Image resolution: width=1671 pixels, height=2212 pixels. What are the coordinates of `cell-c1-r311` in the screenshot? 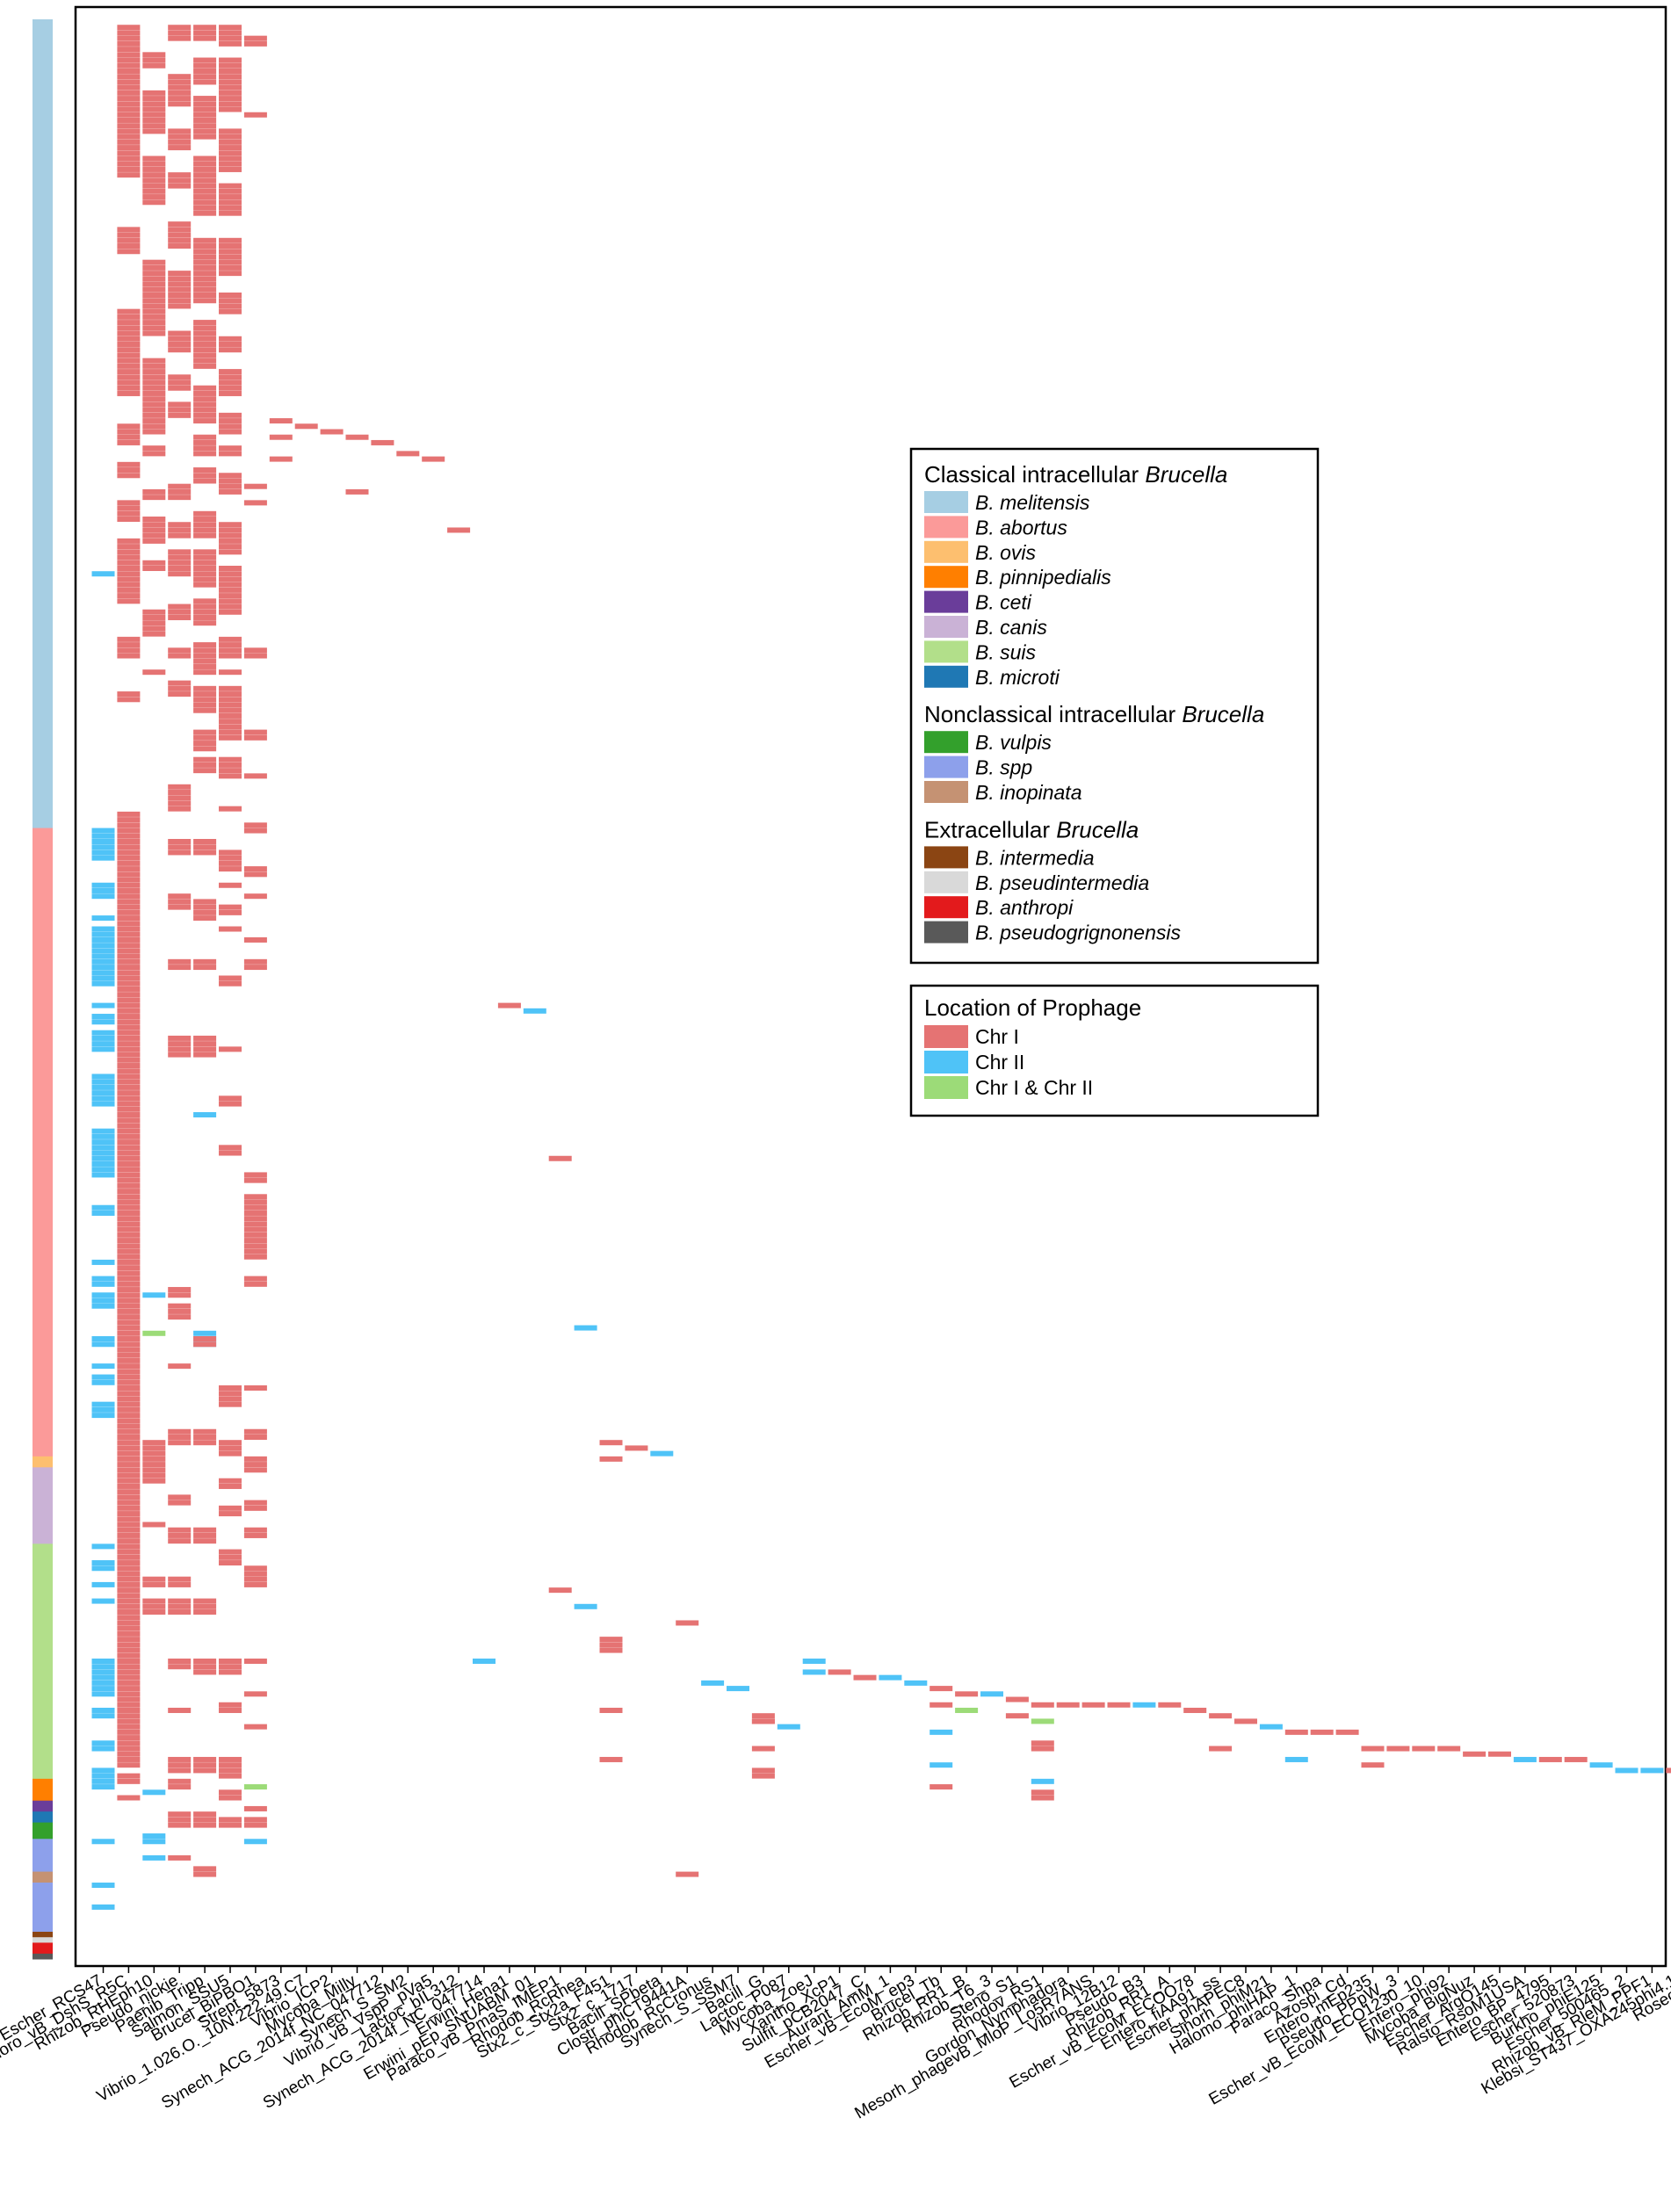 It's located at (129, 1721).